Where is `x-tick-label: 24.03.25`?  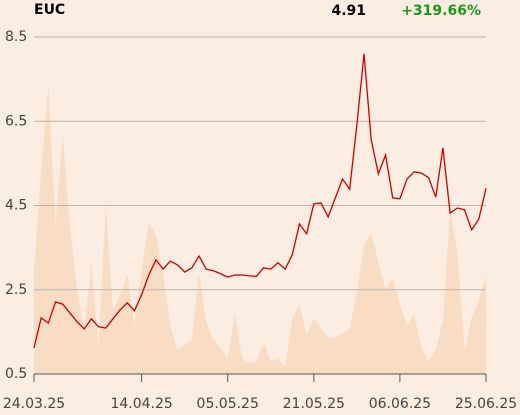
x-tick-label: 24.03.25 is located at coordinates (34, 404).